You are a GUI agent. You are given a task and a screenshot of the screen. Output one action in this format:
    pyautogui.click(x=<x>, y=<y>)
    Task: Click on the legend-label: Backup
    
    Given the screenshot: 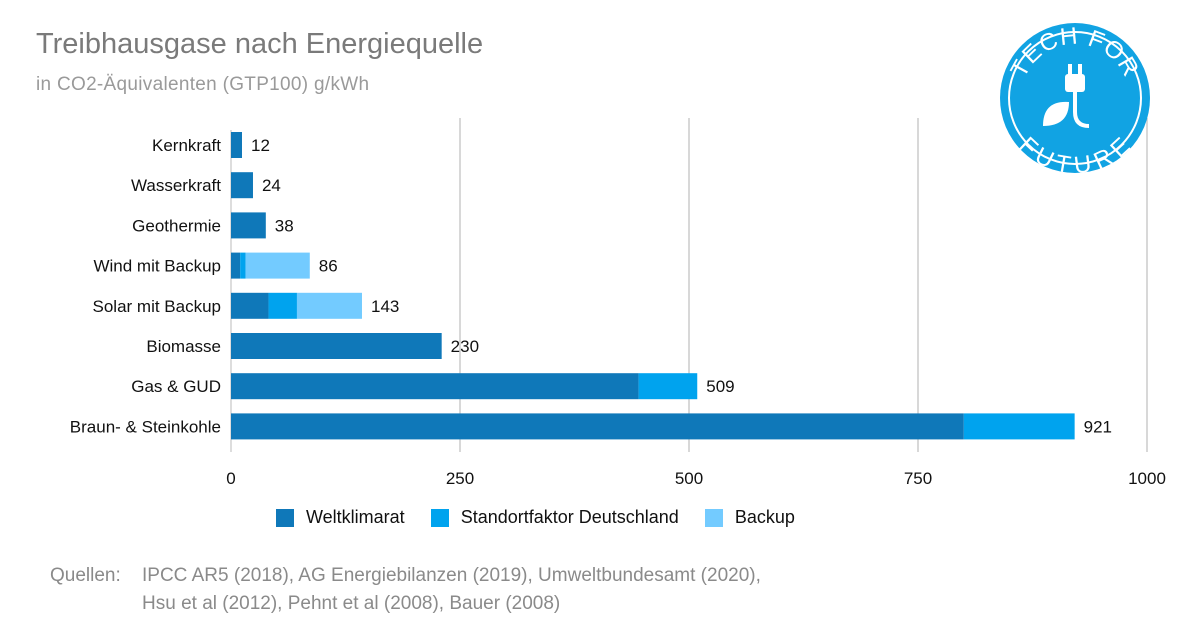 What is the action you would take?
    pyautogui.click(x=764, y=517)
    